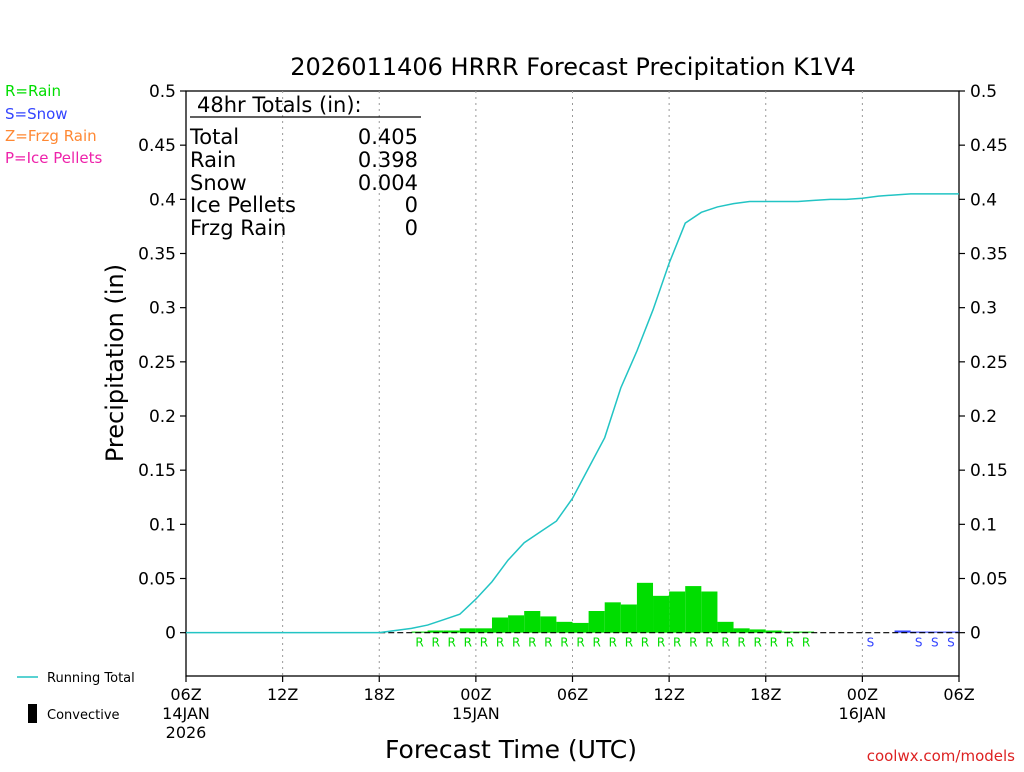  Describe the element at coordinates (476, 713) in the screenshot. I see `x-tick-label: 15JAN` at that location.